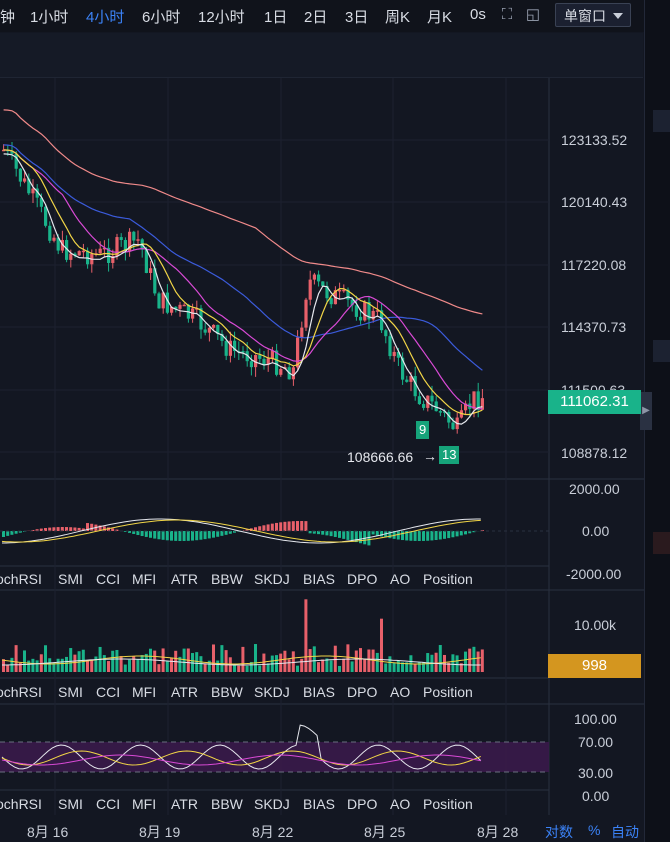 This screenshot has height=842, width=670. Describe the element at coordinates (625, 832) in the screenshot. I see `auto-scale-toggle: 自动` at that location.